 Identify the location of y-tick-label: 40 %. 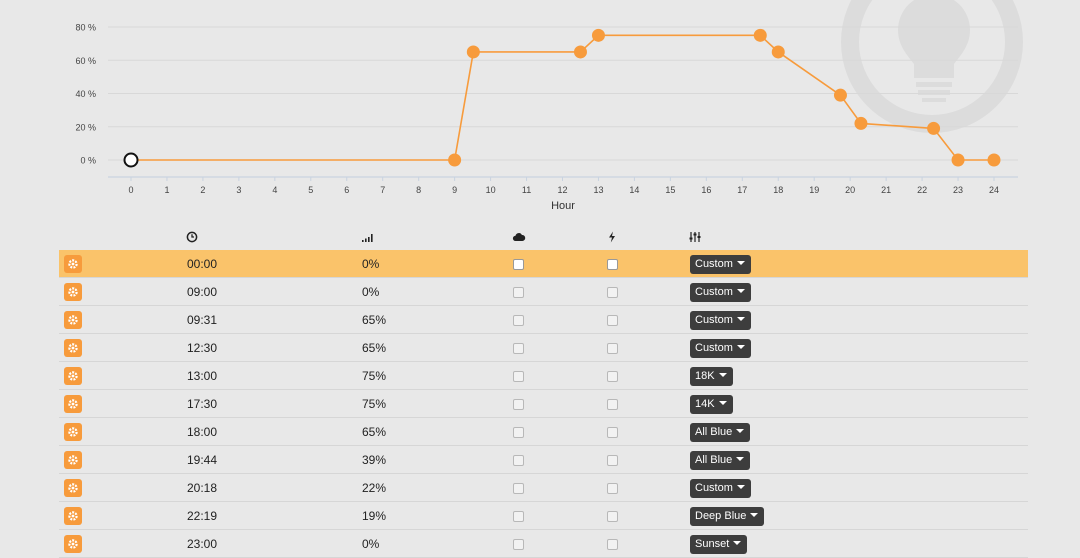
(85, 94).